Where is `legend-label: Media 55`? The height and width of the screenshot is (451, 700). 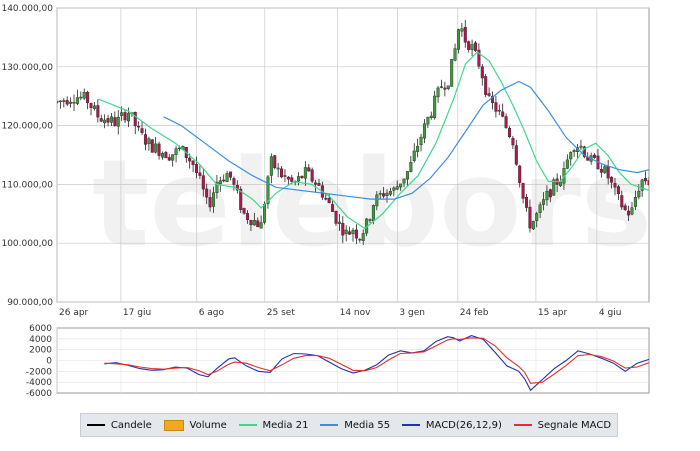 legend-label: Media 55 is located at coordinates (367, 425).